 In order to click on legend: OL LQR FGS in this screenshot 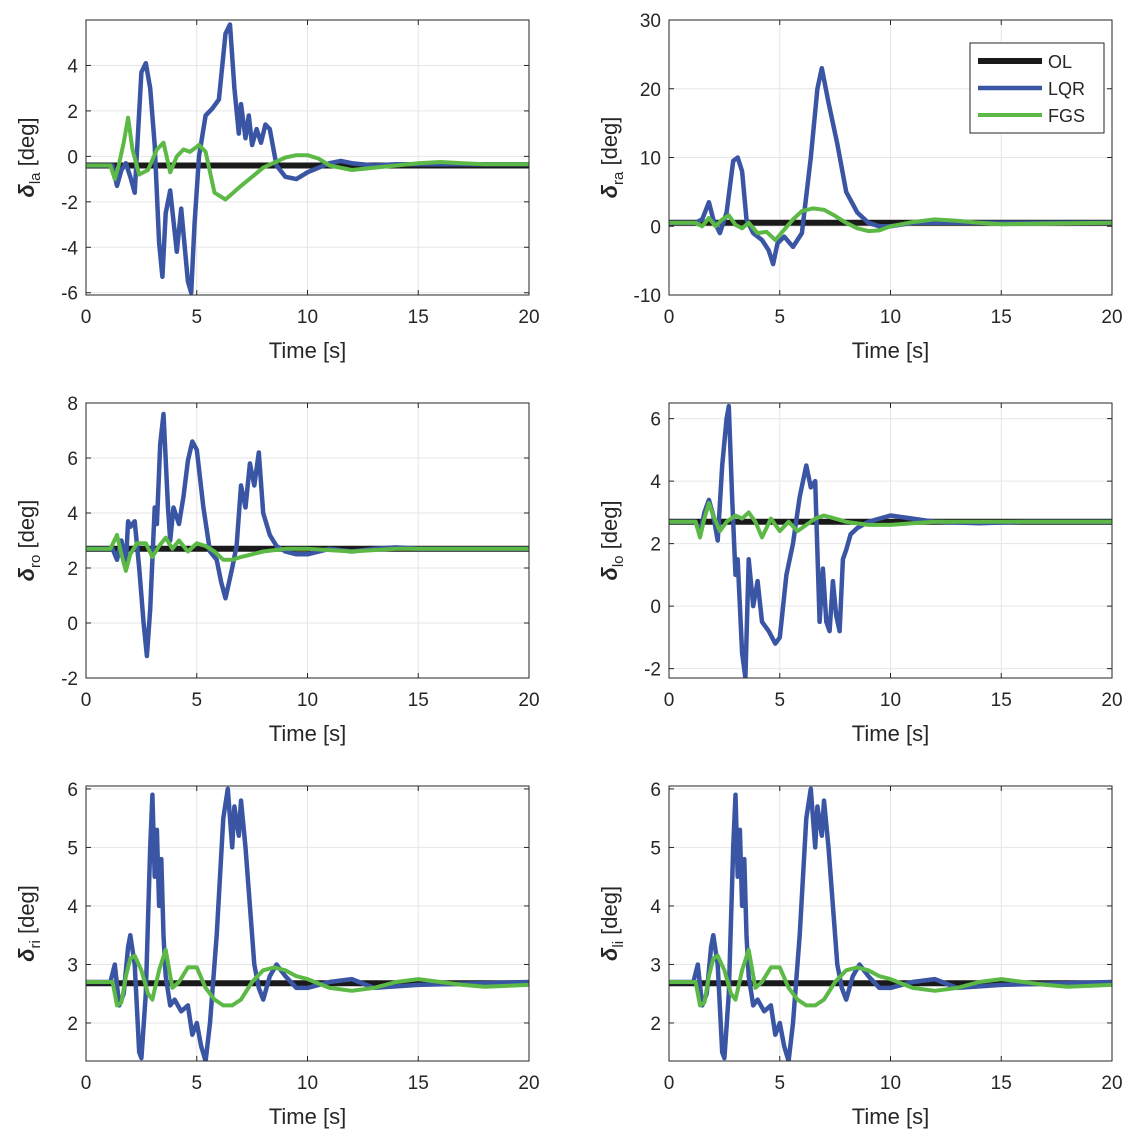, I will do `click(1037, 88)`.